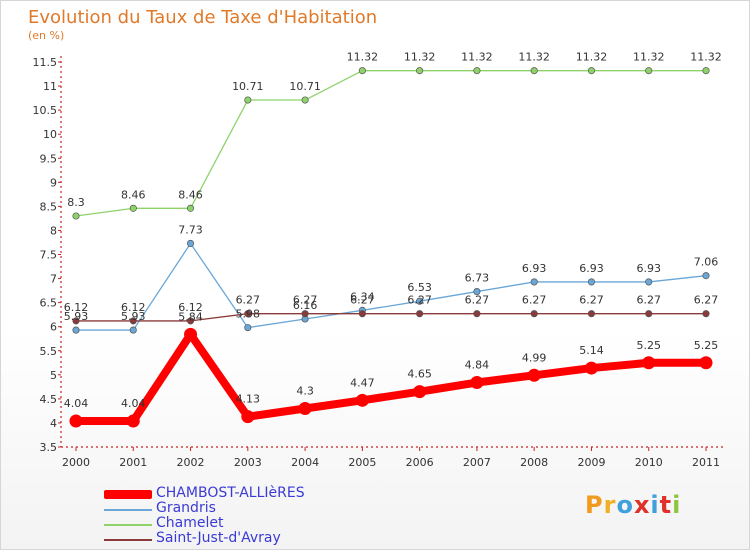 The image size is (750, 551). I want to click on x-tick-label: 2005, so click(362, 462).